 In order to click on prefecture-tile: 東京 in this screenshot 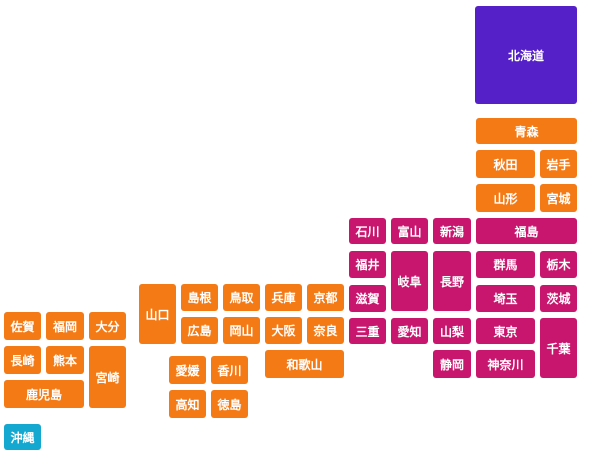, I will do `click(505, 331)`.